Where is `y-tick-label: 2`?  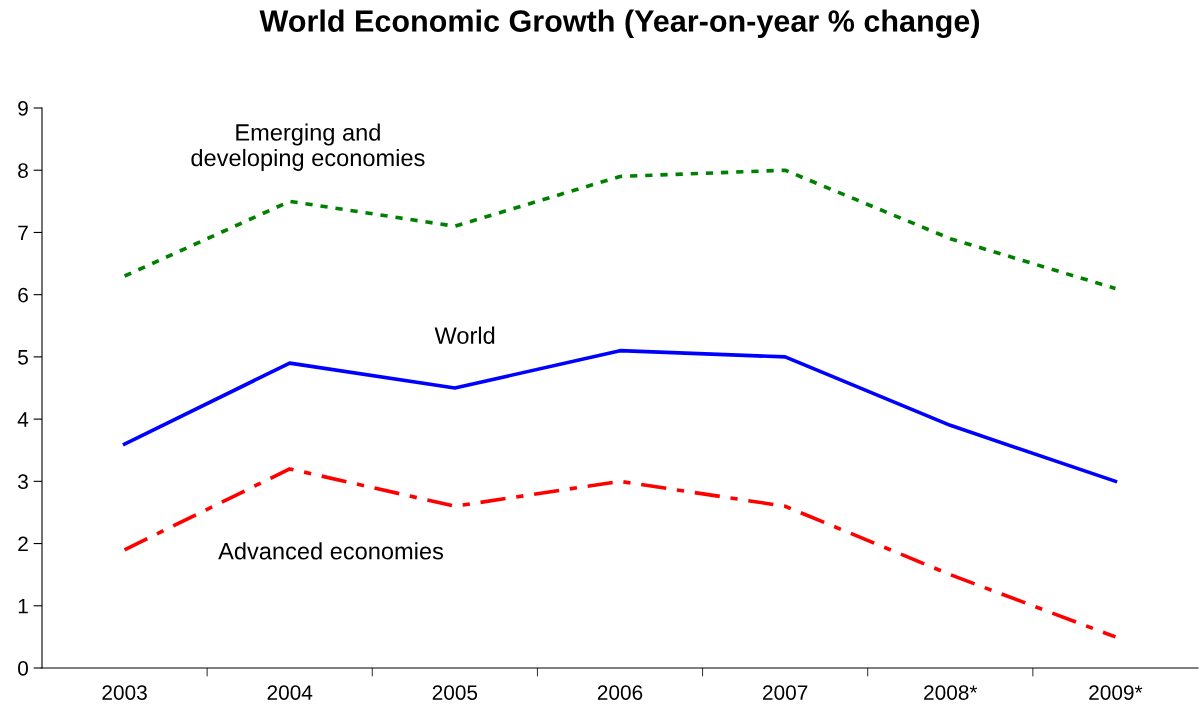 y-tick-label: 2 is located at coordinates (23, 544).